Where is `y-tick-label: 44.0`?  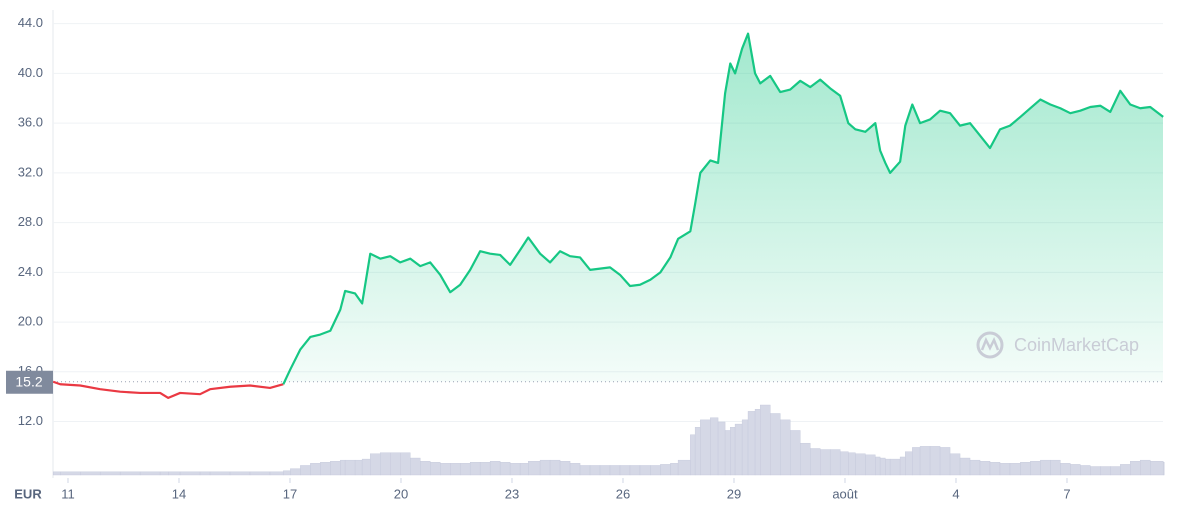
y-tick-label: 44.0 is located at coordinates (30, 22).